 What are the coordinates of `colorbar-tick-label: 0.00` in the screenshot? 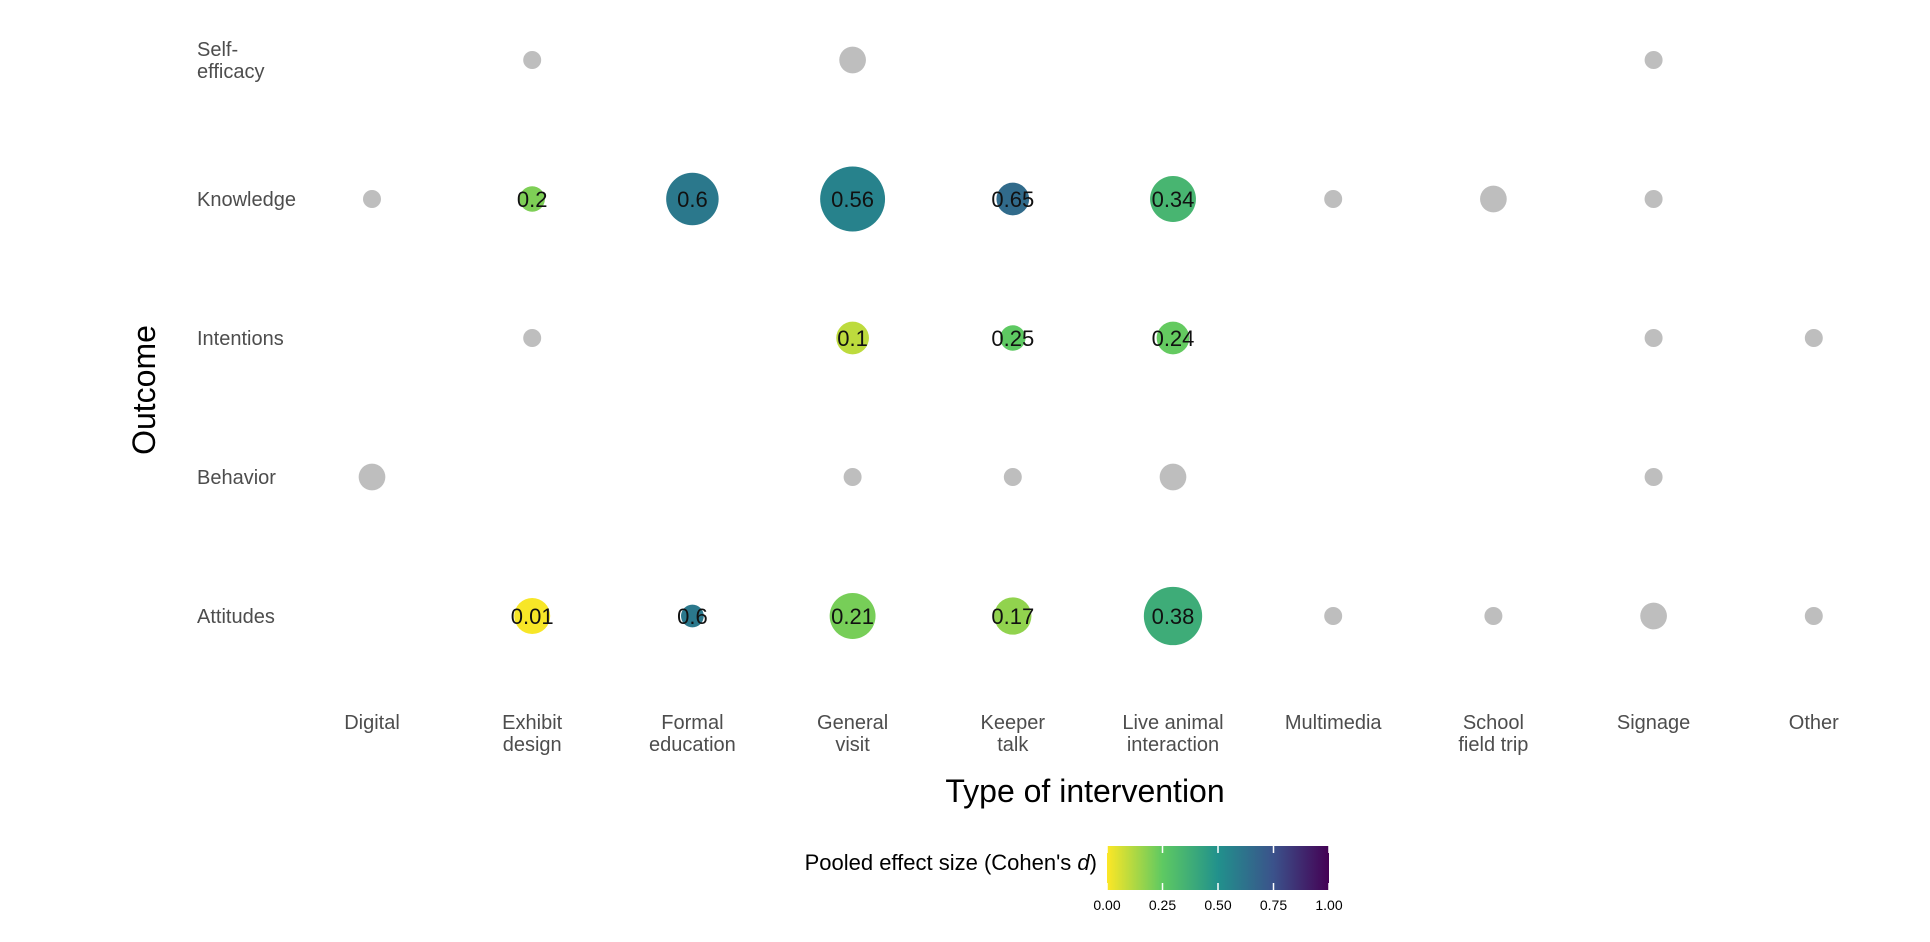 It's located at (1106, 905).